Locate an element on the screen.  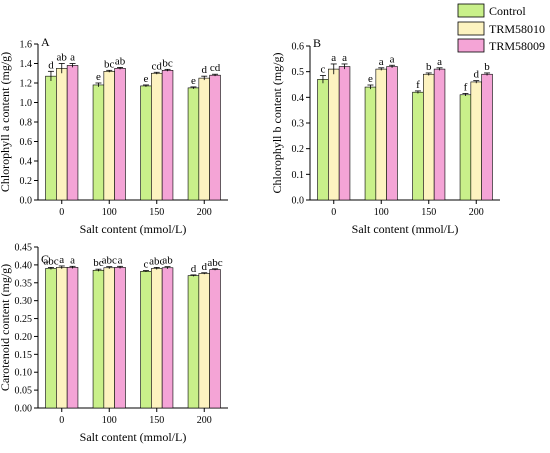
panel-letter: A is located at coordinates (45, 42).